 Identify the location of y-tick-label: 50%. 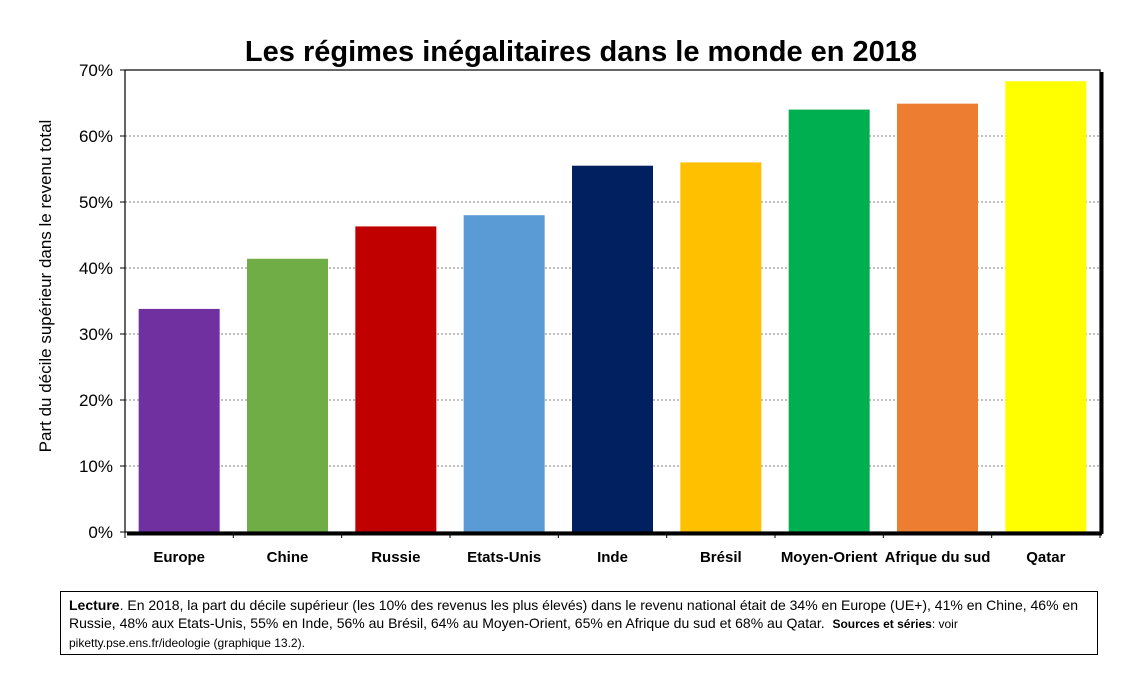
(96, 202).